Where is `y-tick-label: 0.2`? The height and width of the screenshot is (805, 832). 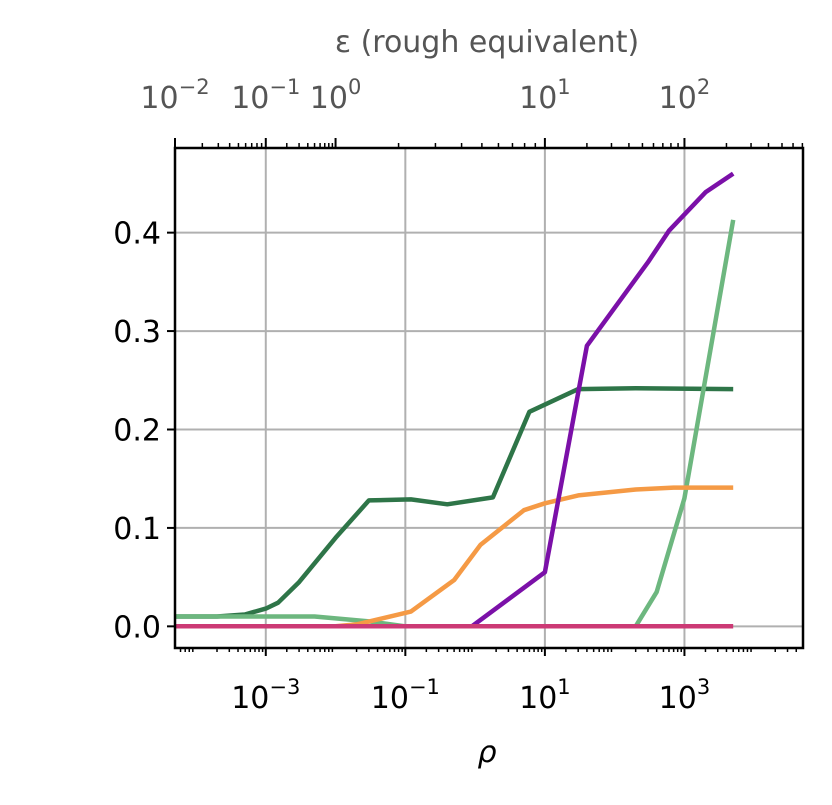
y-tick-label: 0.2 is located at coordinates (137, 430).